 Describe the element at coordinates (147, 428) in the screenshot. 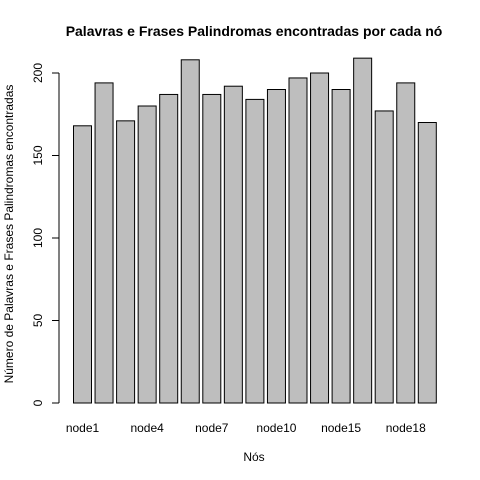

I see `x-tick-label-node4: node4` at that location.